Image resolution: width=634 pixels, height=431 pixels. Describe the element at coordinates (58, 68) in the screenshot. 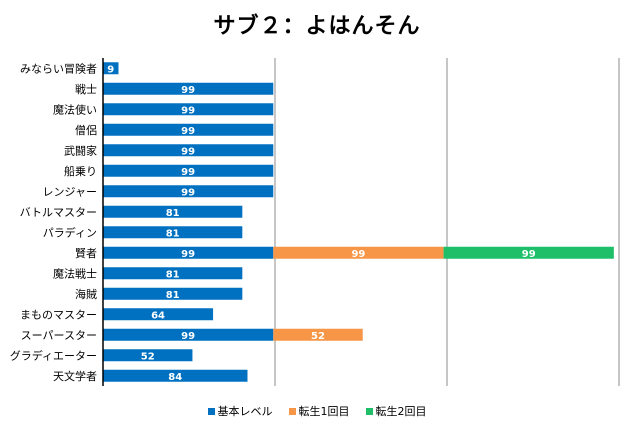

I see `category-label: みならい冒険者` at that location.